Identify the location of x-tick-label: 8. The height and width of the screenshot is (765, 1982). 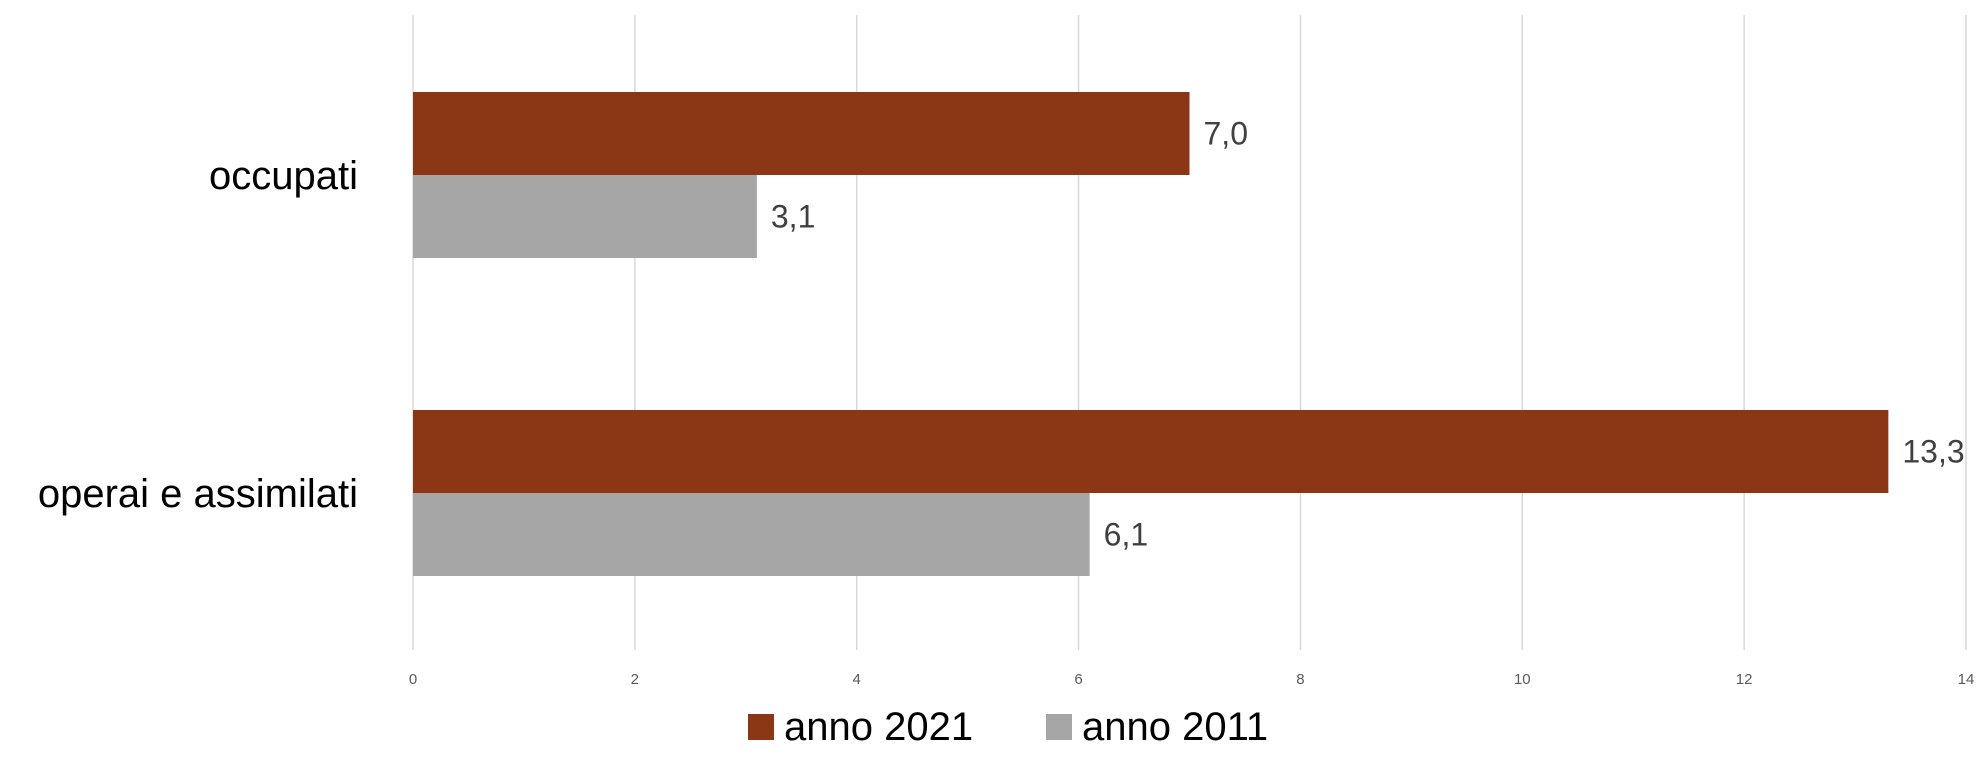
(1300, 679).